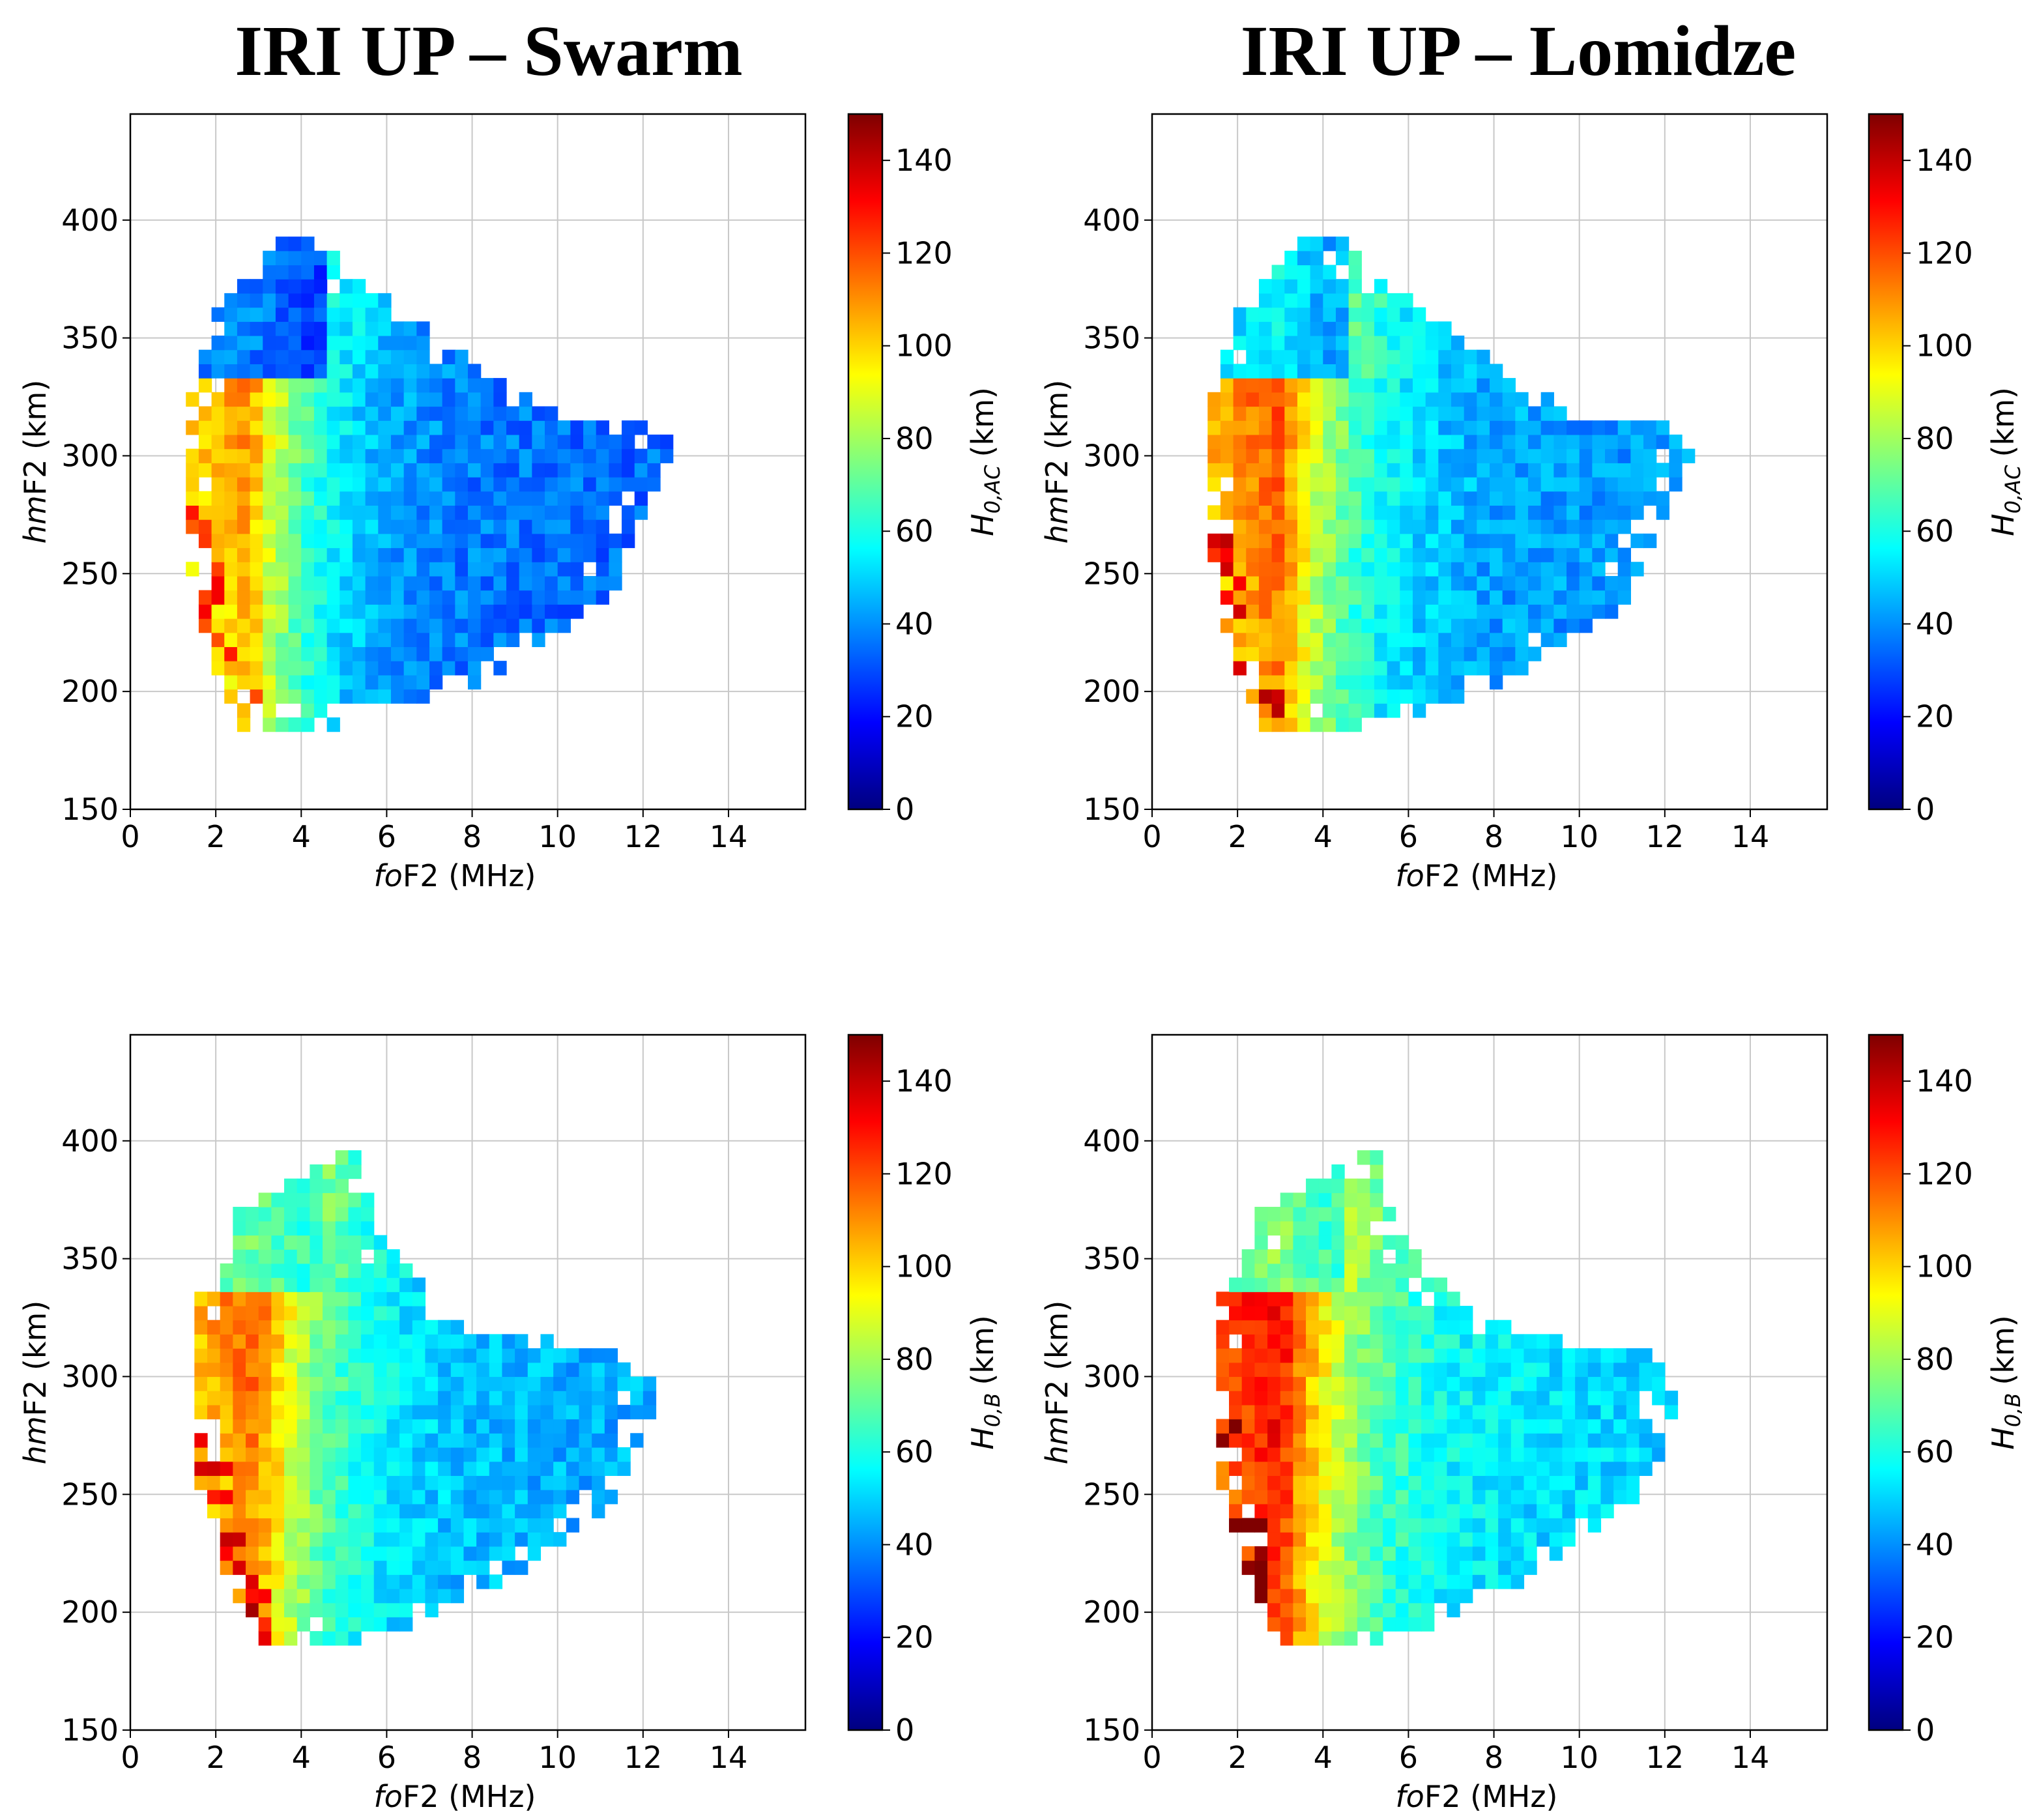 This screenshot has height=1820, width=2022. I want to click on colorbar-tick-label: 100, so click(924, 346).